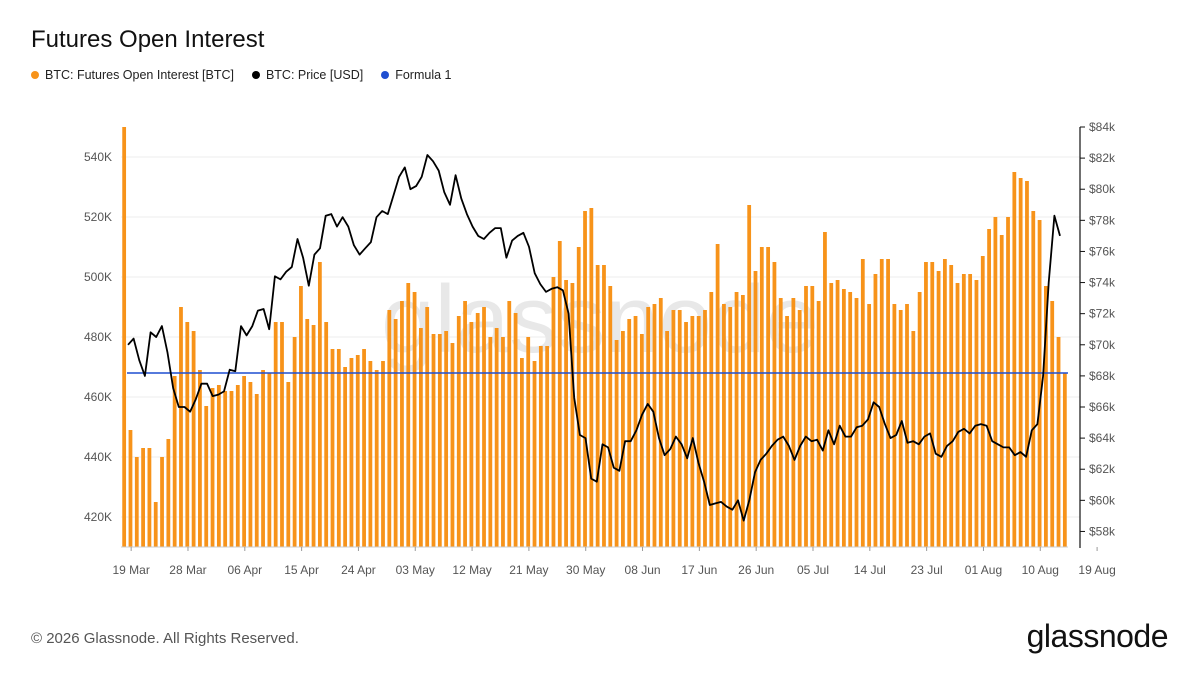  Describe the element at coordinates (528, 570) in the screenshot. I see `x-tick-label: 21 May` at that location.